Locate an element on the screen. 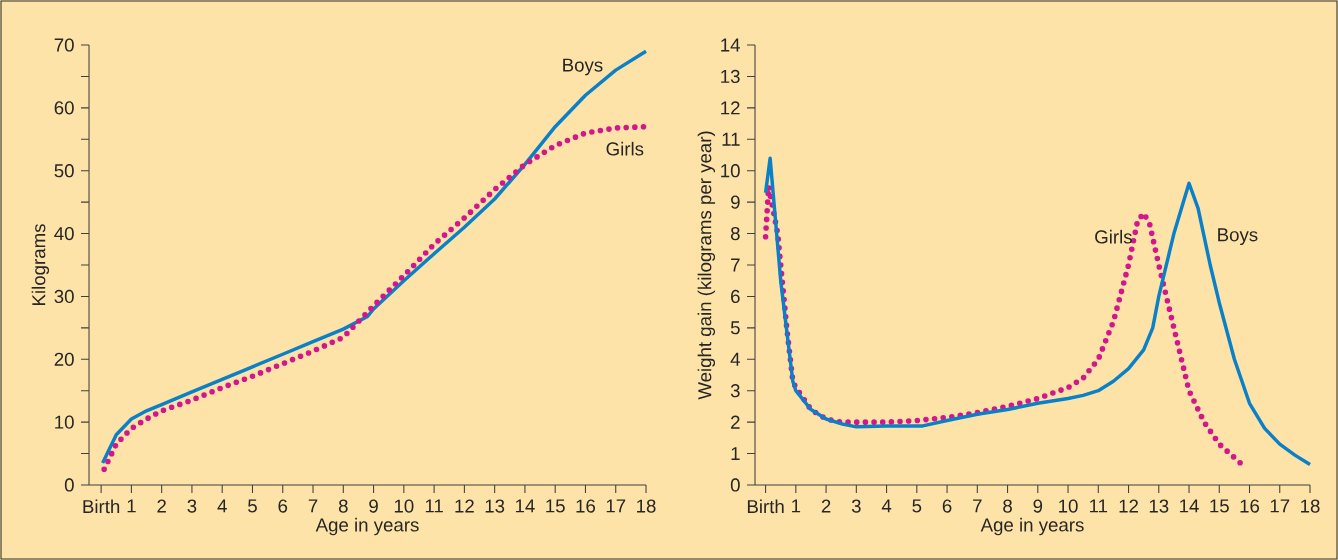 The width and height of the screenshot is (1338, 560). y-tick-label: 8 is located at coordinates (735, 233).